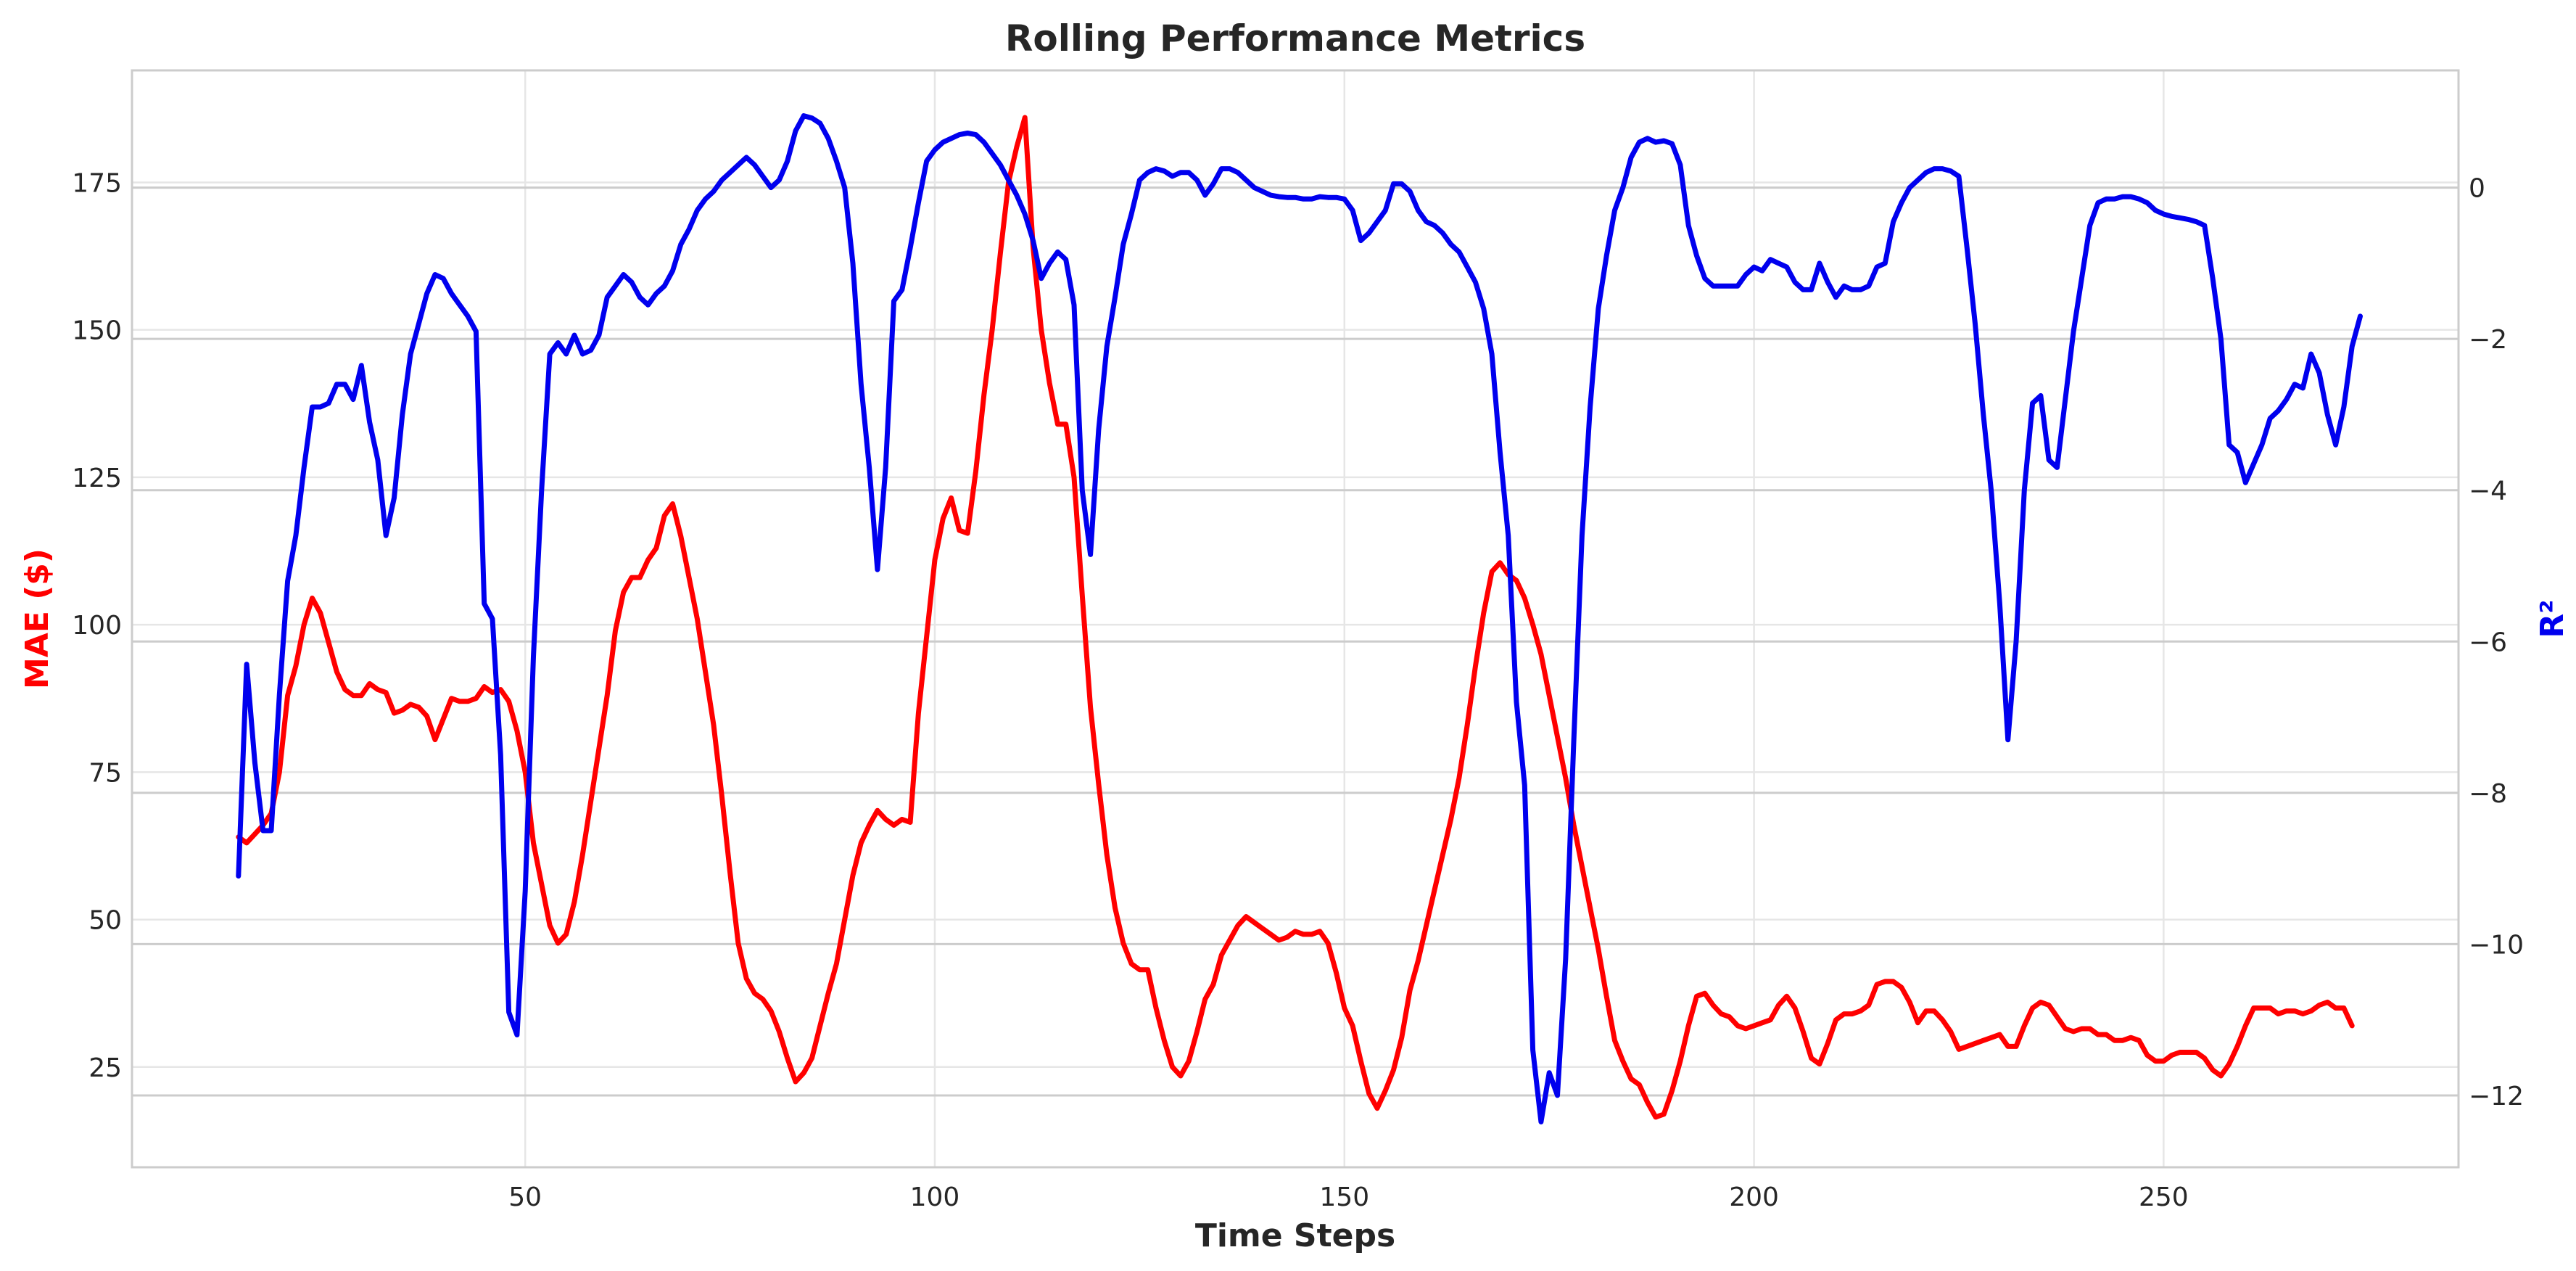  What do you see at coordinates (2477, 189) in the screenshot?
I see `right-y-tick-label: 0` at bounding box center [2477, 189].